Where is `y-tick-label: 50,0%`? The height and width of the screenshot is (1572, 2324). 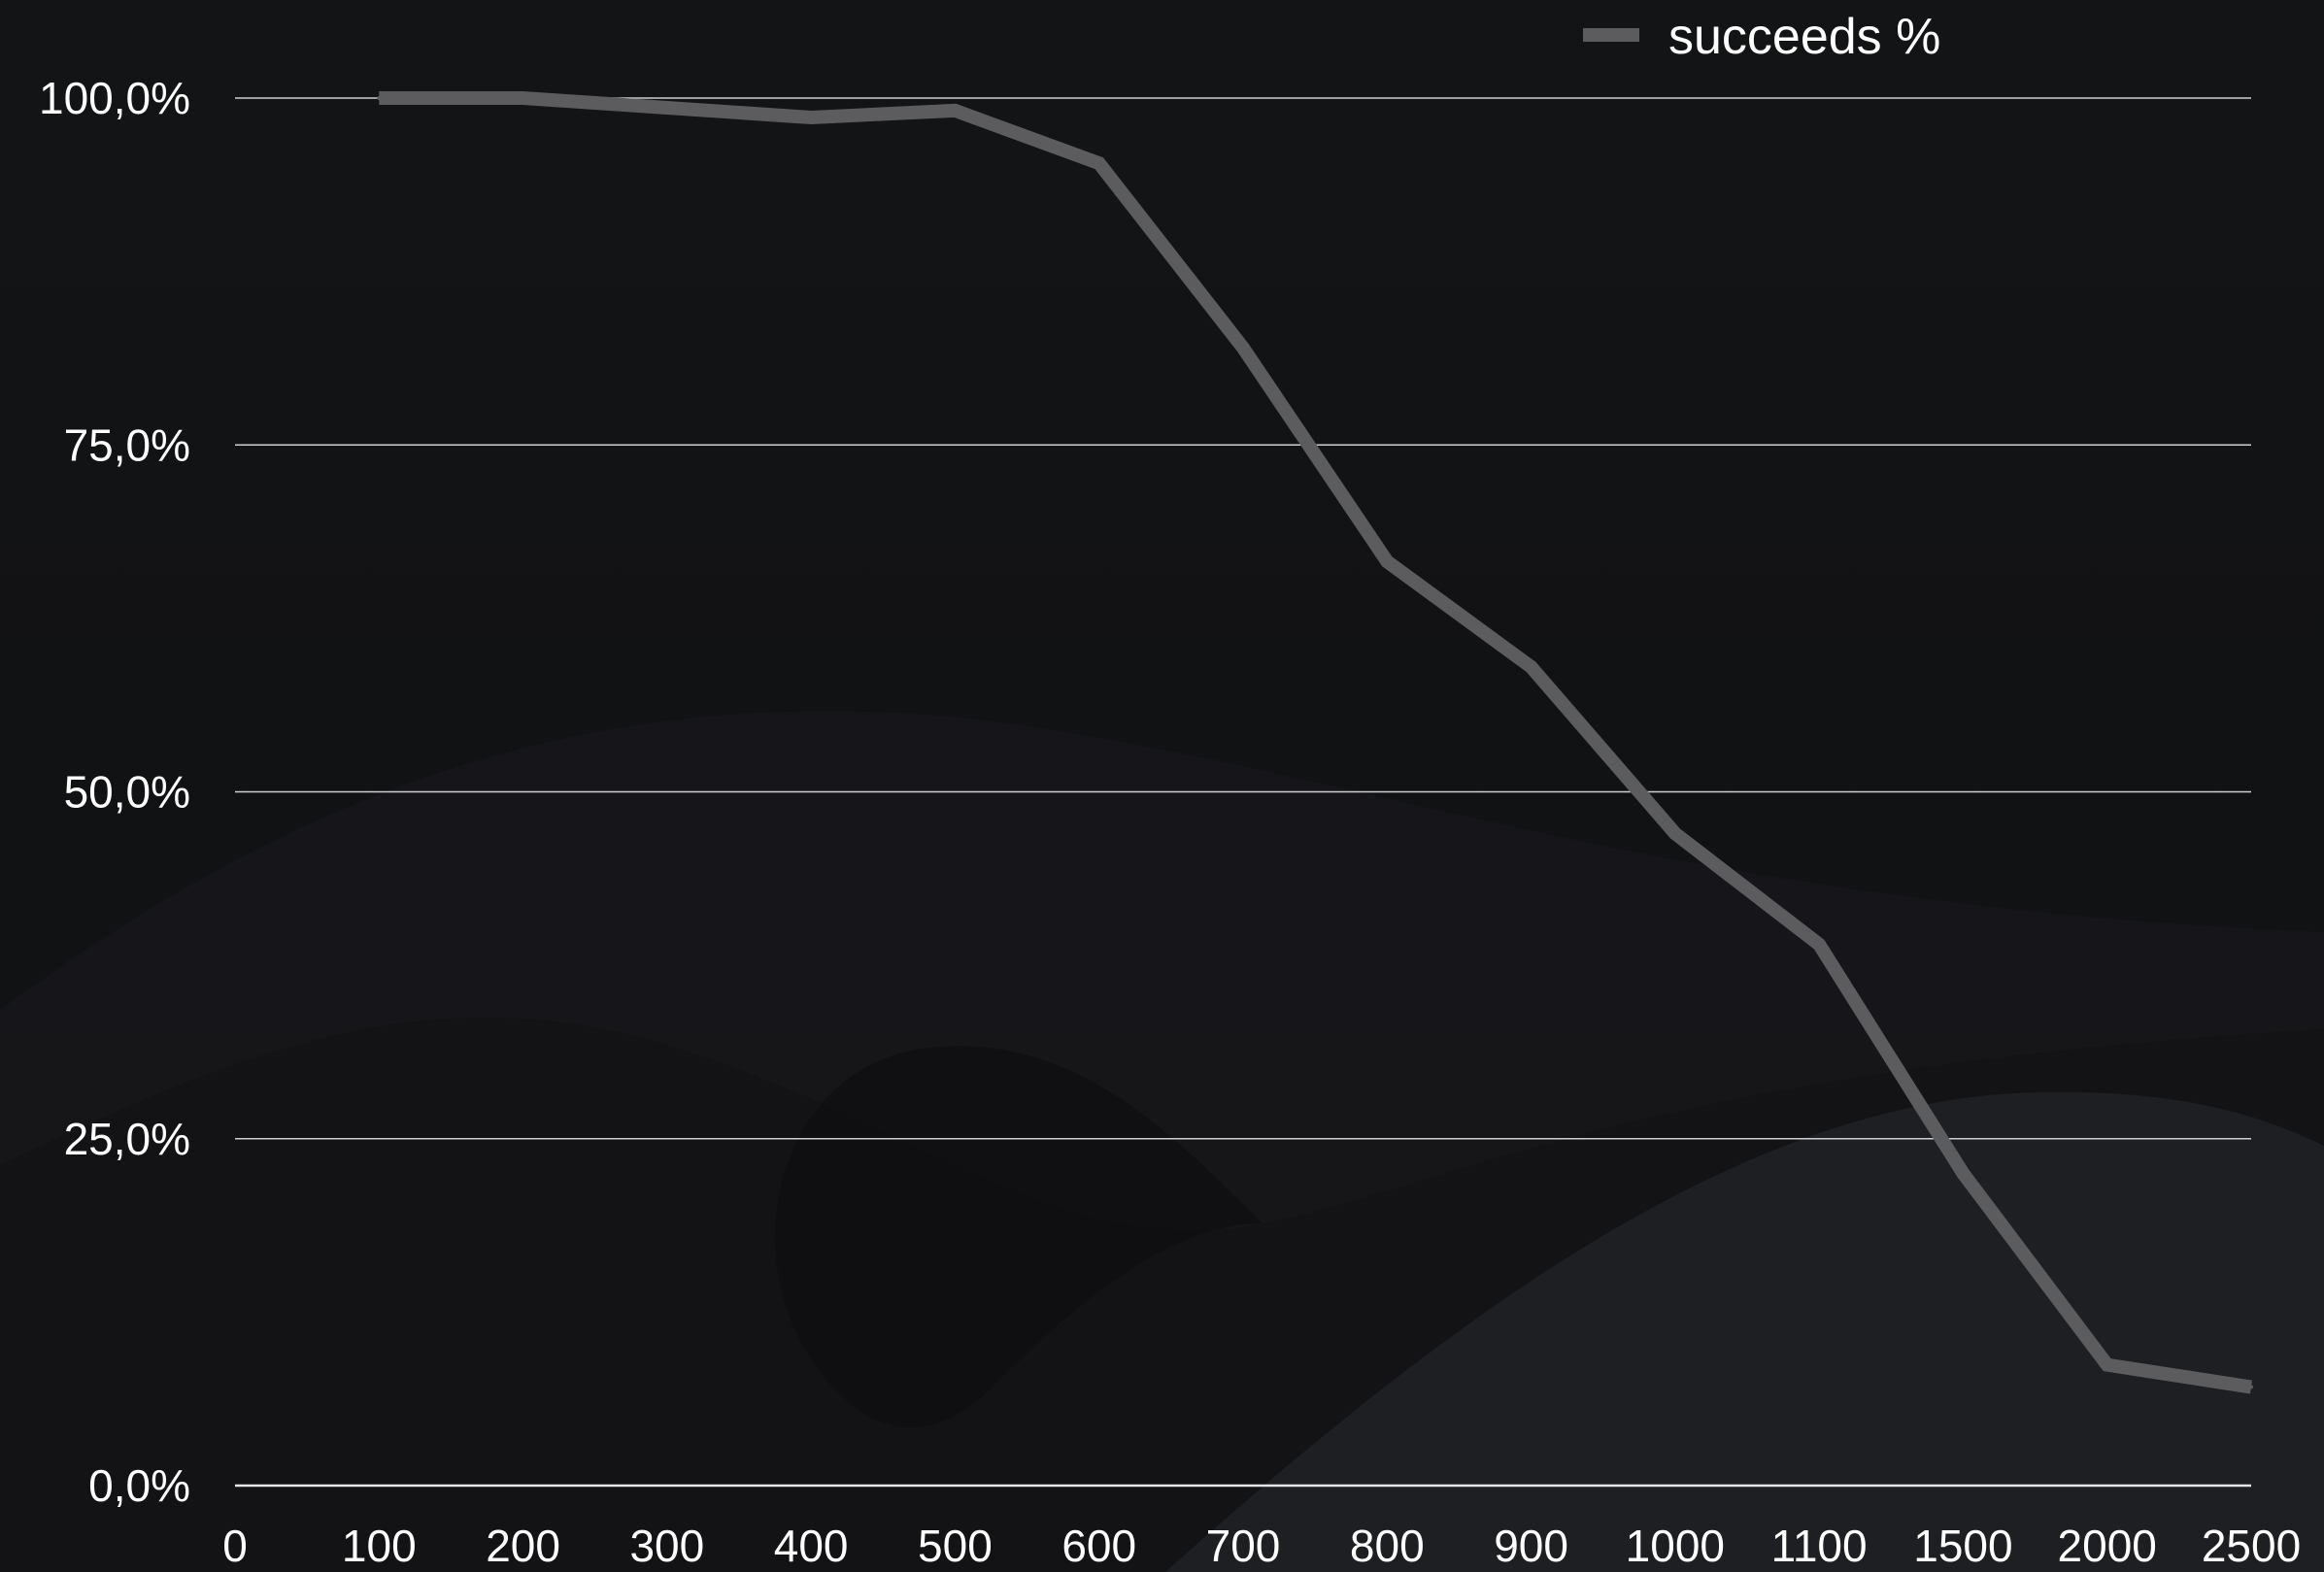 y-tick-label: 50,0% is located at coordinates (127, 792).